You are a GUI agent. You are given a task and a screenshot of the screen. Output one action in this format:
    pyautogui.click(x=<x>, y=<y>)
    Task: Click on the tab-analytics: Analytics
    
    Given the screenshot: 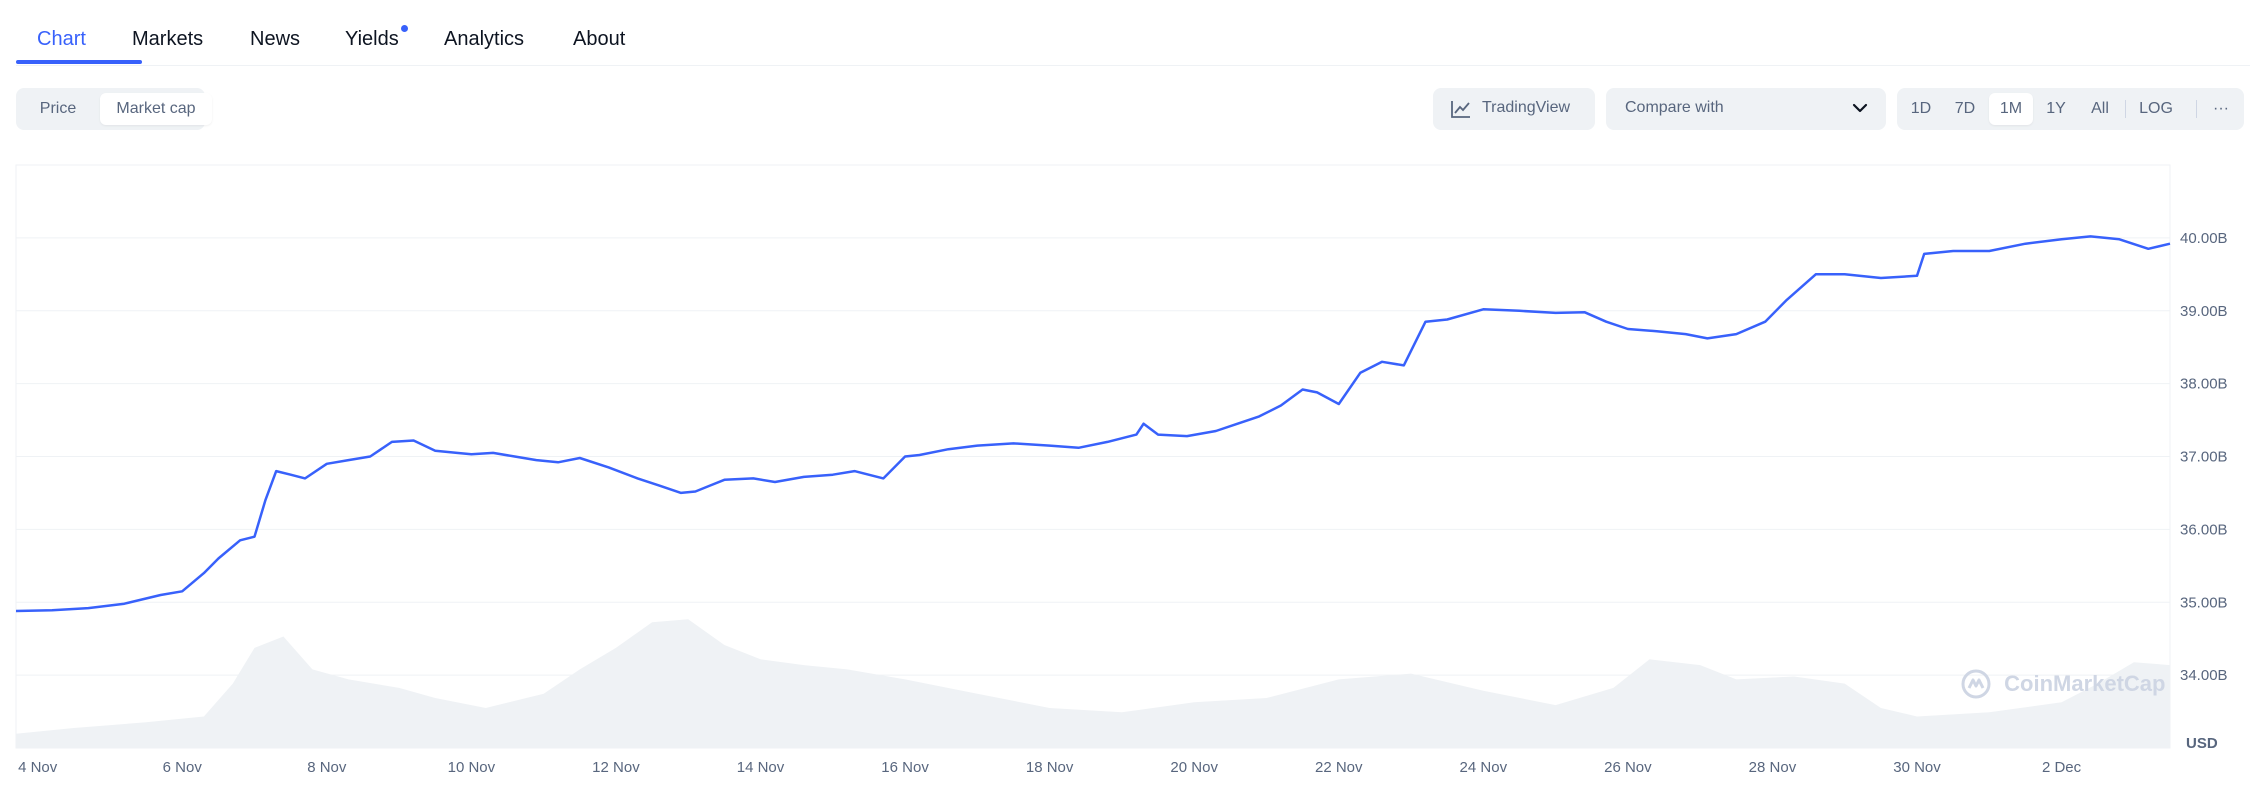 What is the action you would take?
    pyautogui.click(x=484, y=39)
    